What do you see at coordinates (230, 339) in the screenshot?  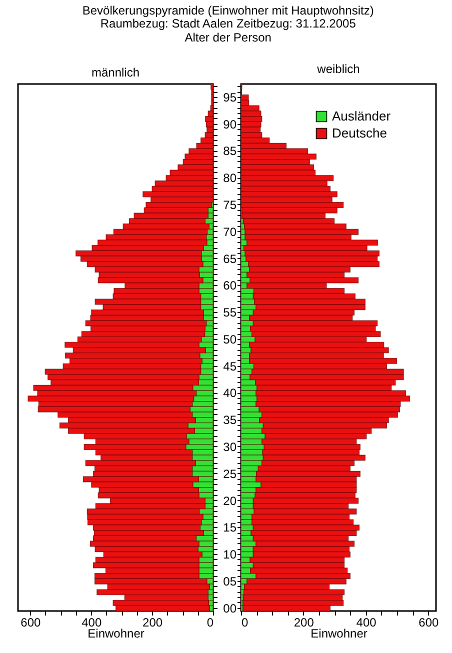 I see `y-tick-label: 50` at bounding box center [230, 339].